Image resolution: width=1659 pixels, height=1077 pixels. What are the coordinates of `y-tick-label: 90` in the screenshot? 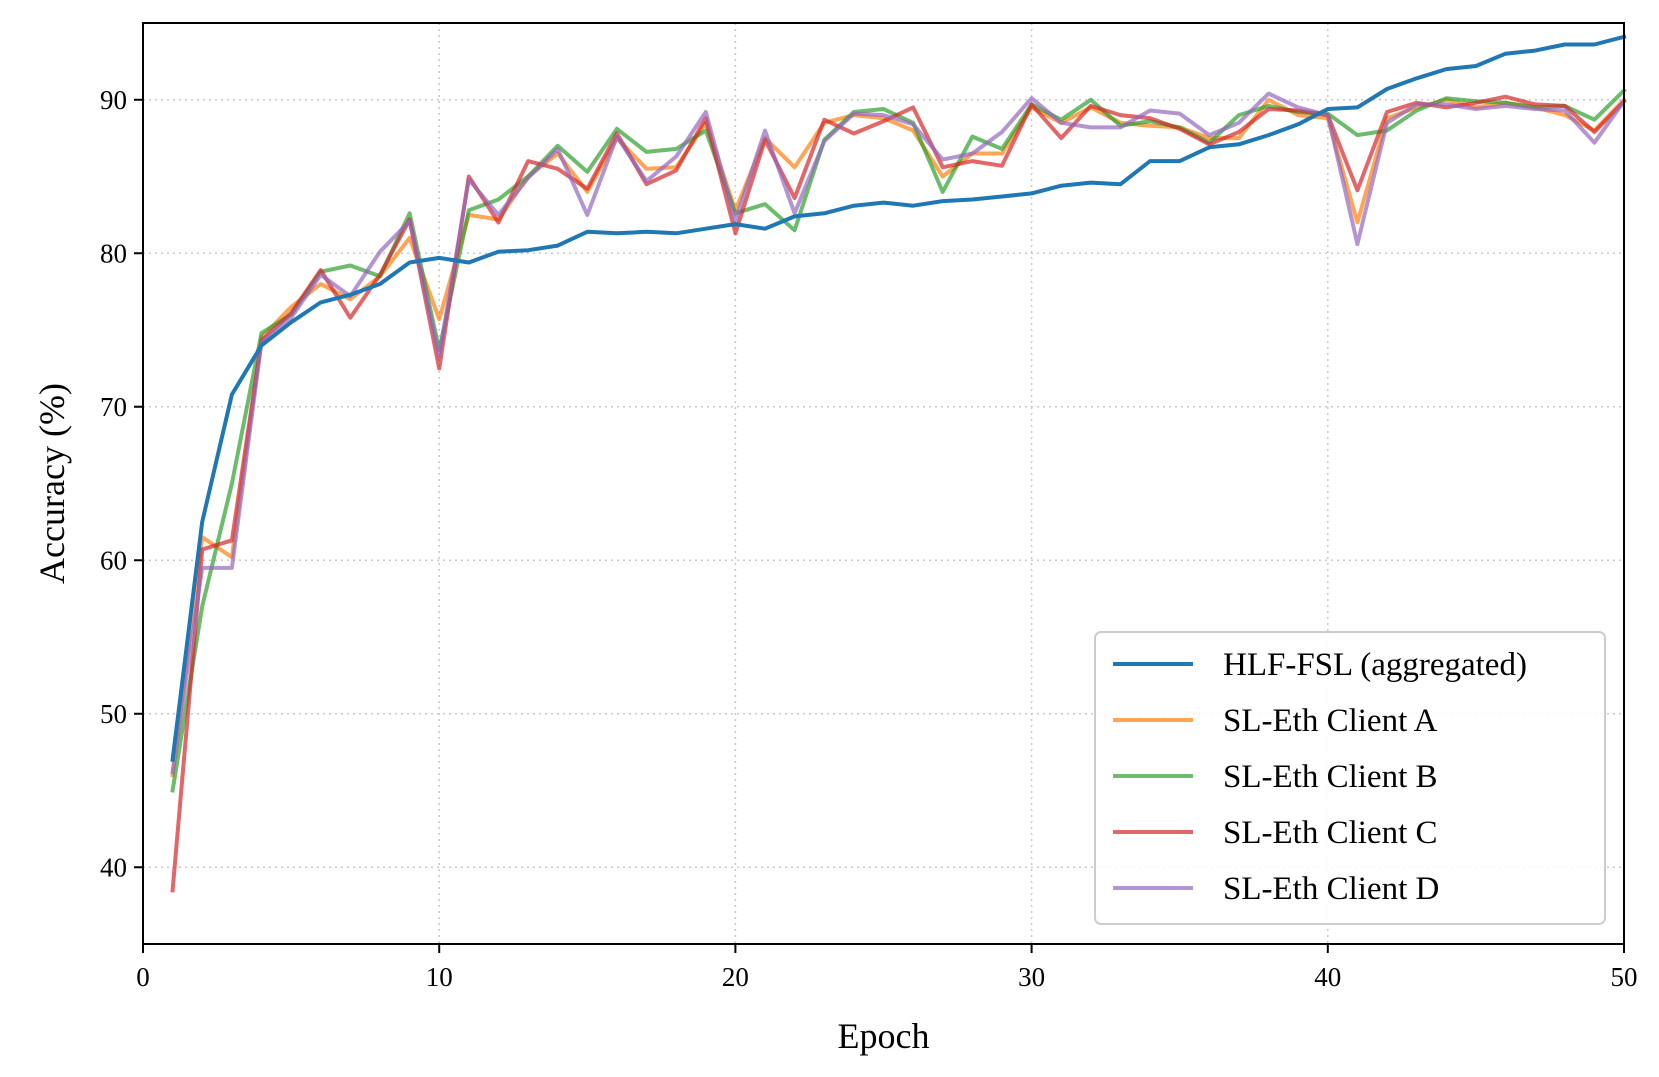 It's located at (113, 100).